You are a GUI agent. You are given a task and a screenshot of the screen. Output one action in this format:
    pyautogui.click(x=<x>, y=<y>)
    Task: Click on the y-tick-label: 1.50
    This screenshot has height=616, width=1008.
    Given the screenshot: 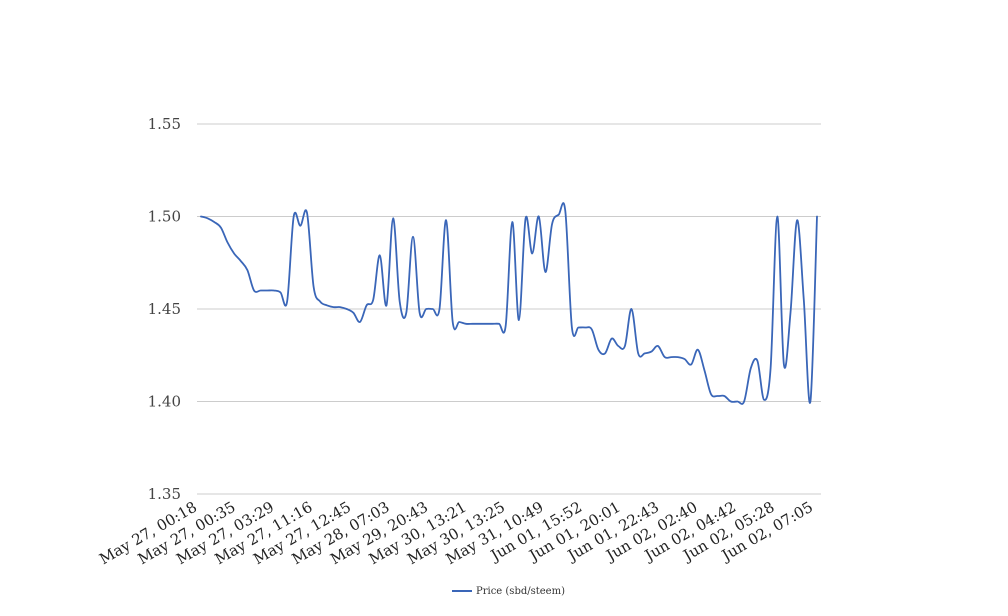 What is the action you would take?
    pyautogui.click(x=164, y=217)
    